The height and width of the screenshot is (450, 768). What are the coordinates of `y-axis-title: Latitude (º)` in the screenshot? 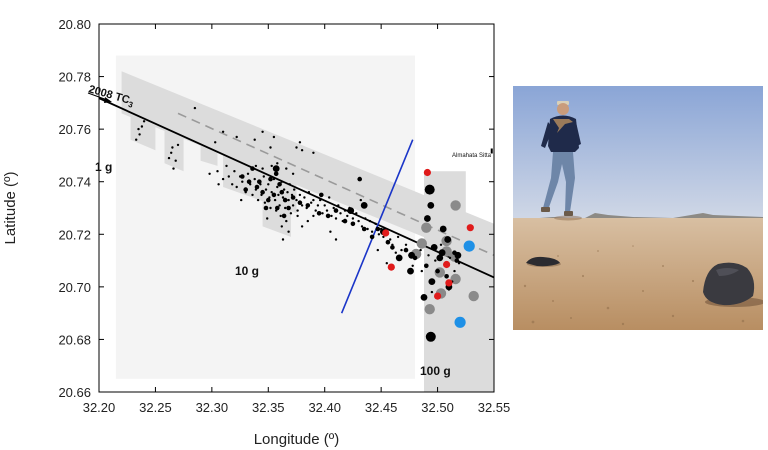 It's located at (10, 207).